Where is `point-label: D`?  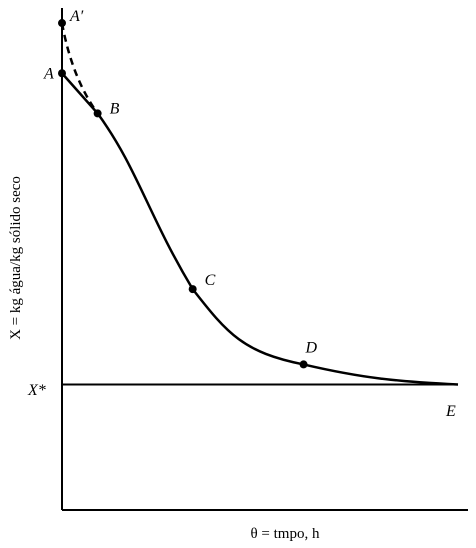 point-label: D is located at coordinates (311, 347).